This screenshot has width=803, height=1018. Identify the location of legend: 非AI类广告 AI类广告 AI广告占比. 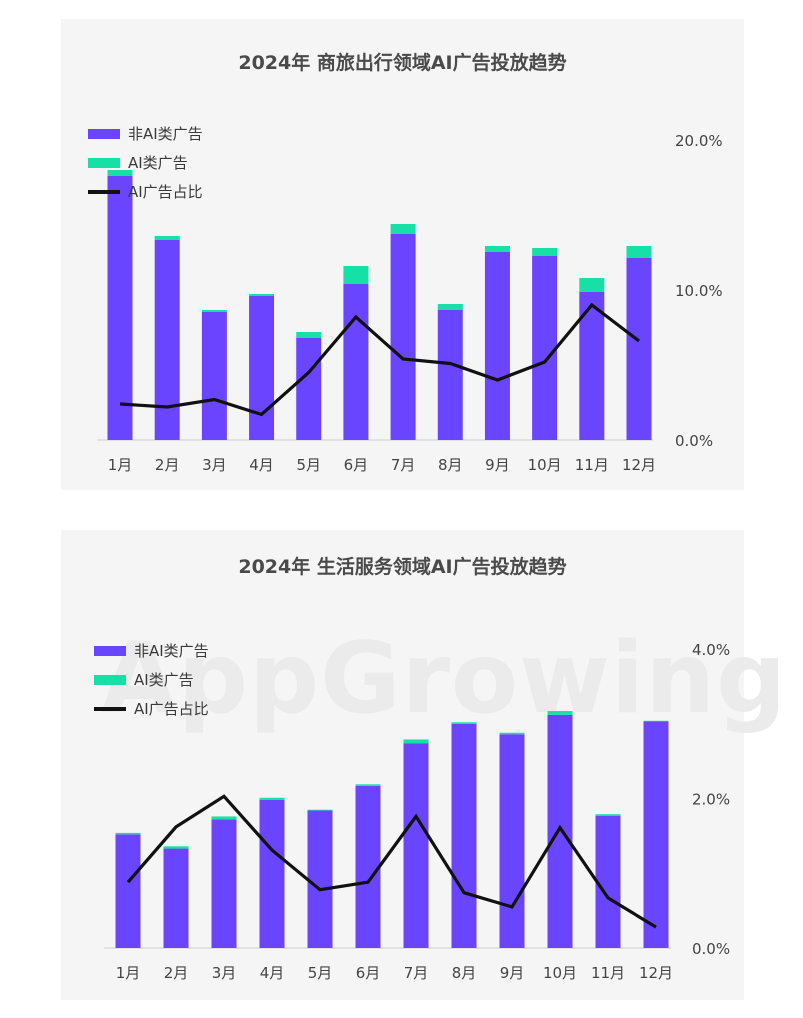
(151, 679).